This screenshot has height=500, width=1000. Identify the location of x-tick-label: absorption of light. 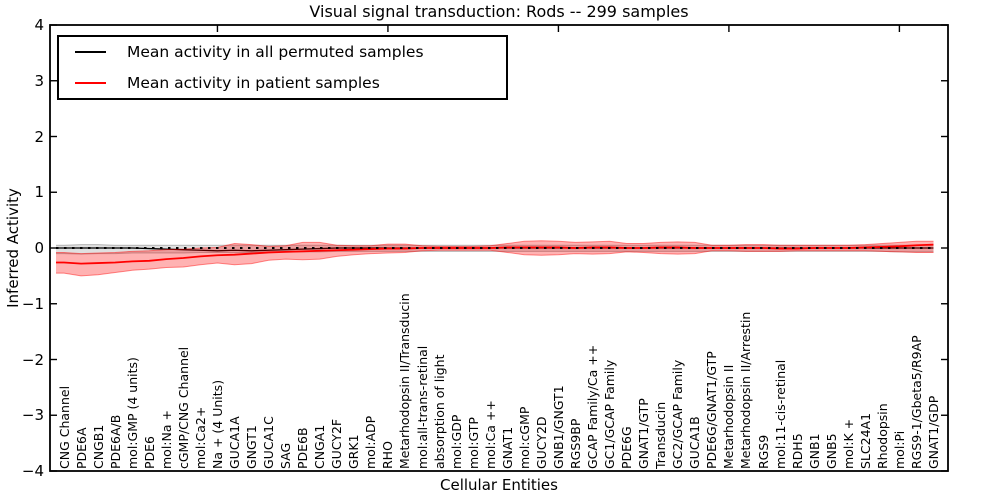
(439, 411).